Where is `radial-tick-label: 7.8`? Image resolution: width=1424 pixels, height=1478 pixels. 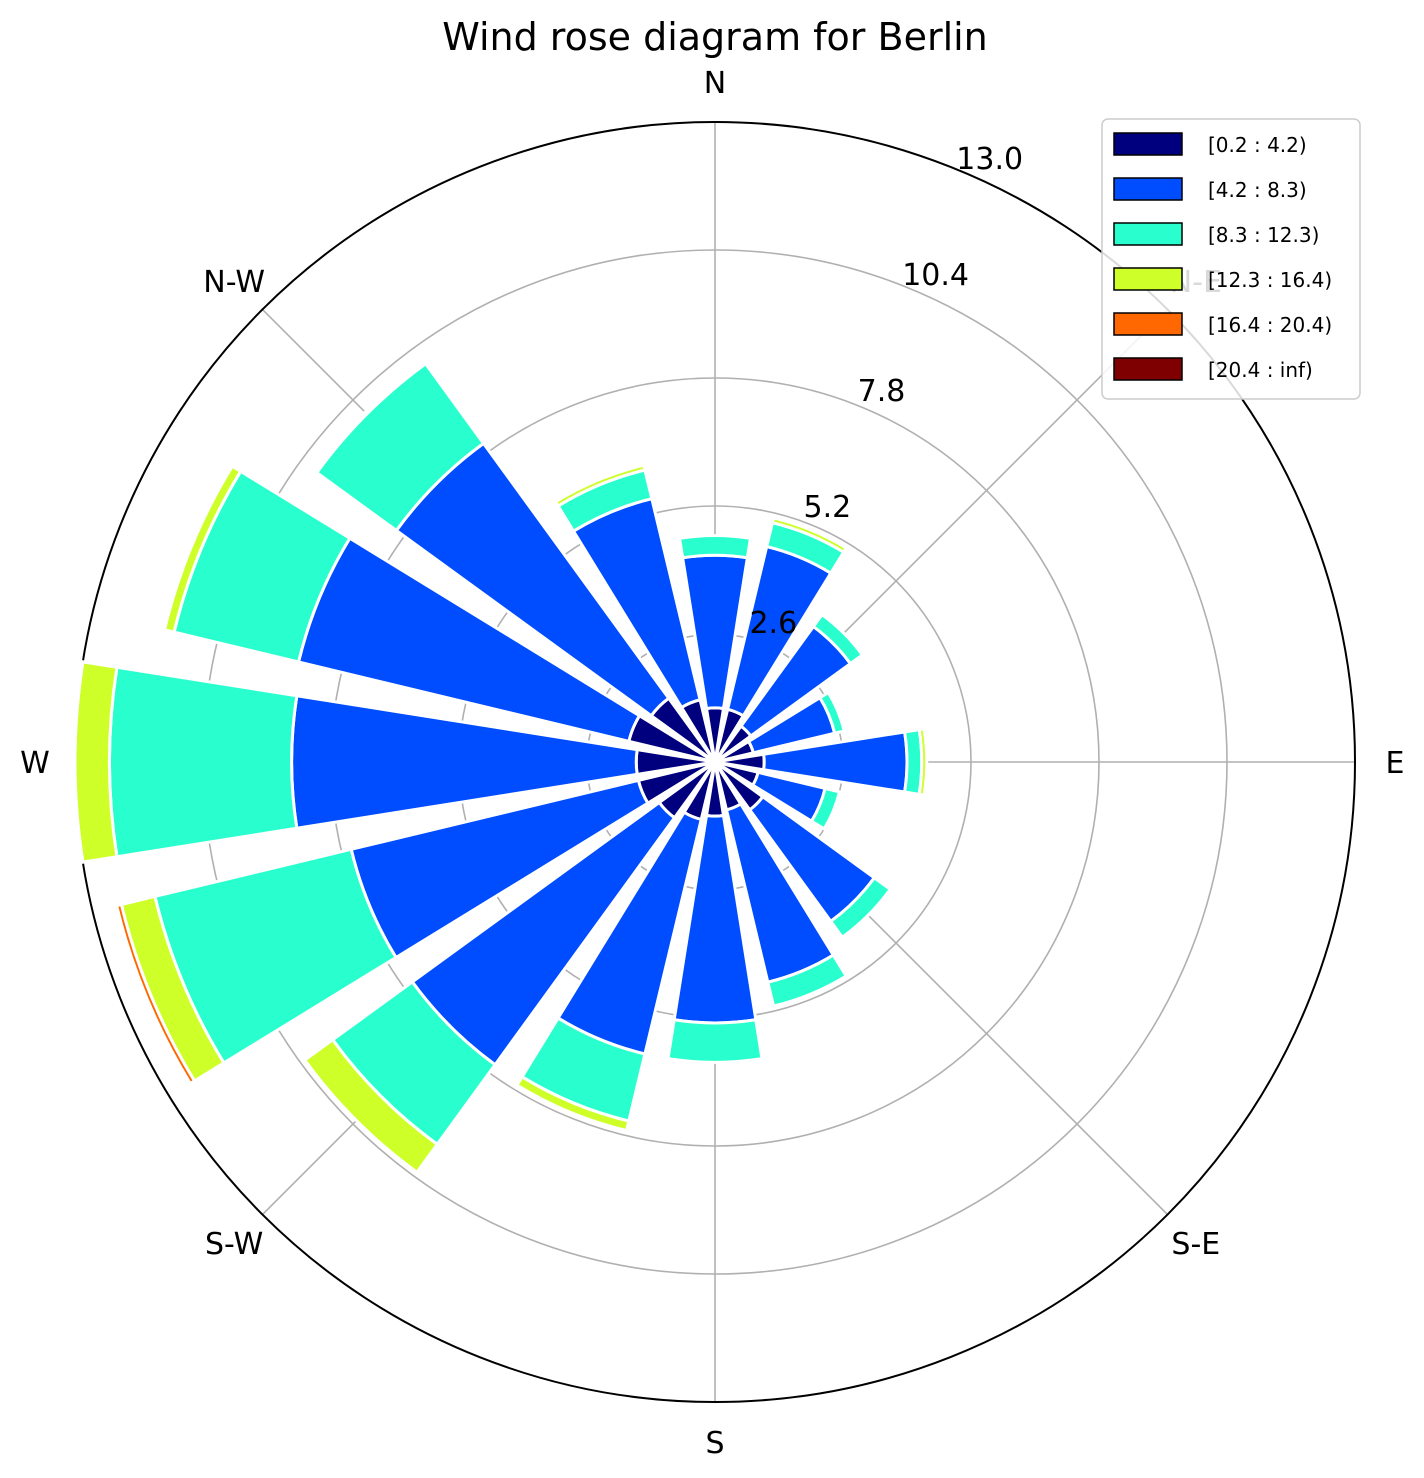 radial-tick-label: 7.8 is located at coordinates (882, 391).